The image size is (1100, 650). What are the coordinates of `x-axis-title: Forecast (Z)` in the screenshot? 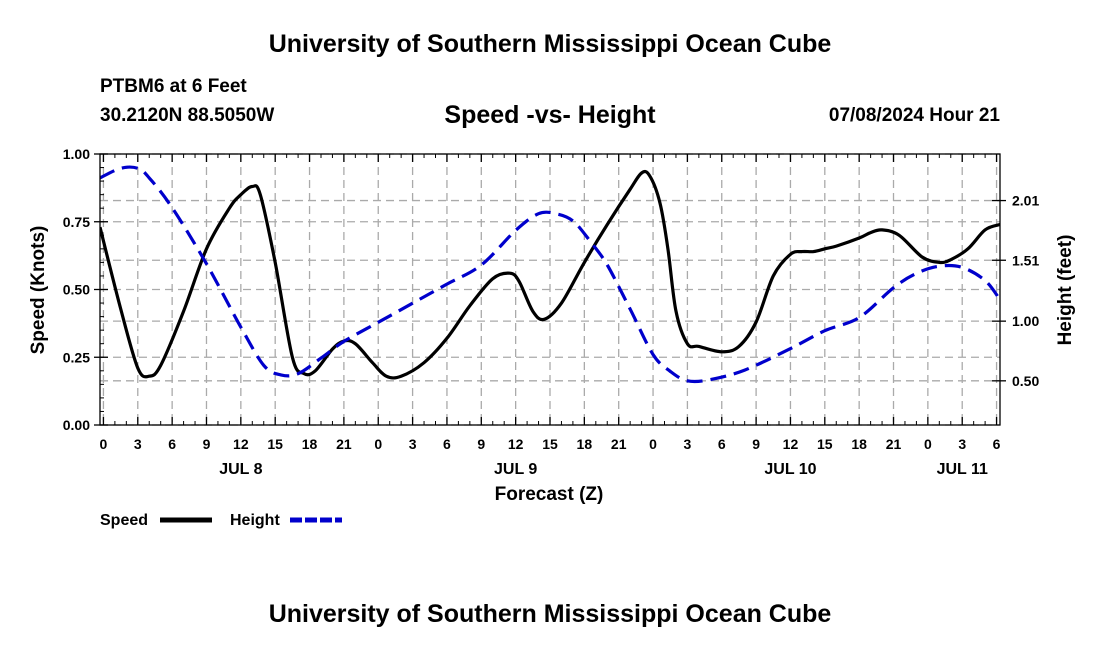 It's located at (549, 494).